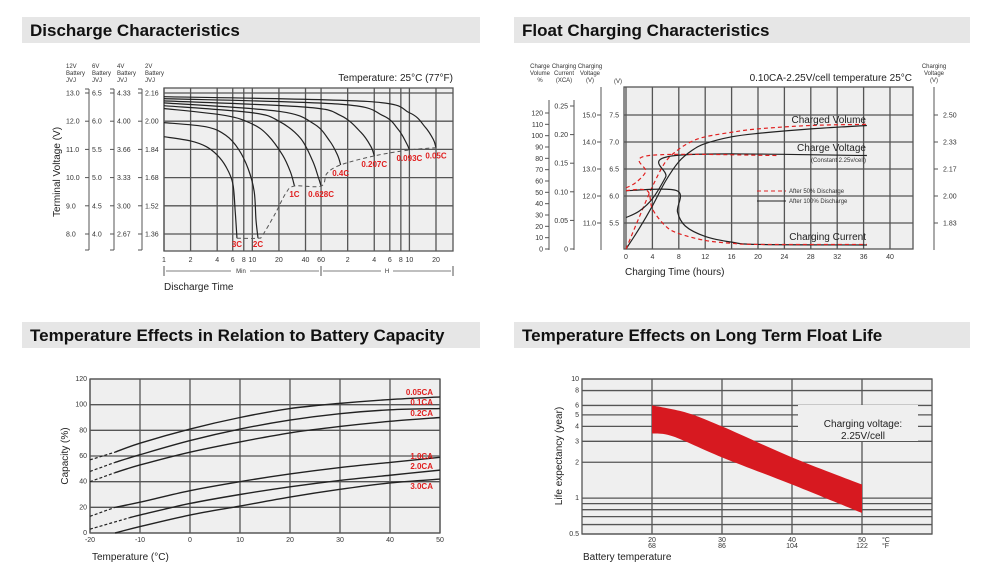 Image resolution: width=1000 pixels, height=568 pixels. What do you see at coordinates (539, 216) in the screenshot?
I see `y-tick-label: 30` at bounding box center [539, 216].